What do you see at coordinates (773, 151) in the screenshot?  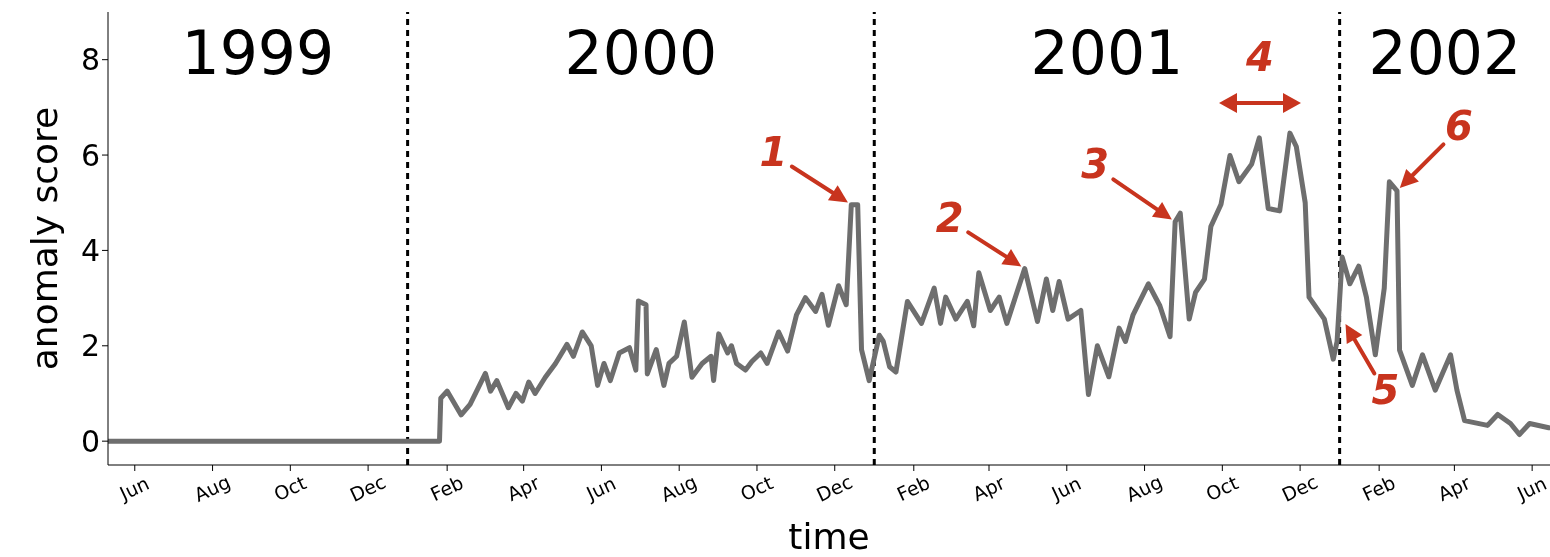 I see `annotation: 1` at bounding box center [773, 151].